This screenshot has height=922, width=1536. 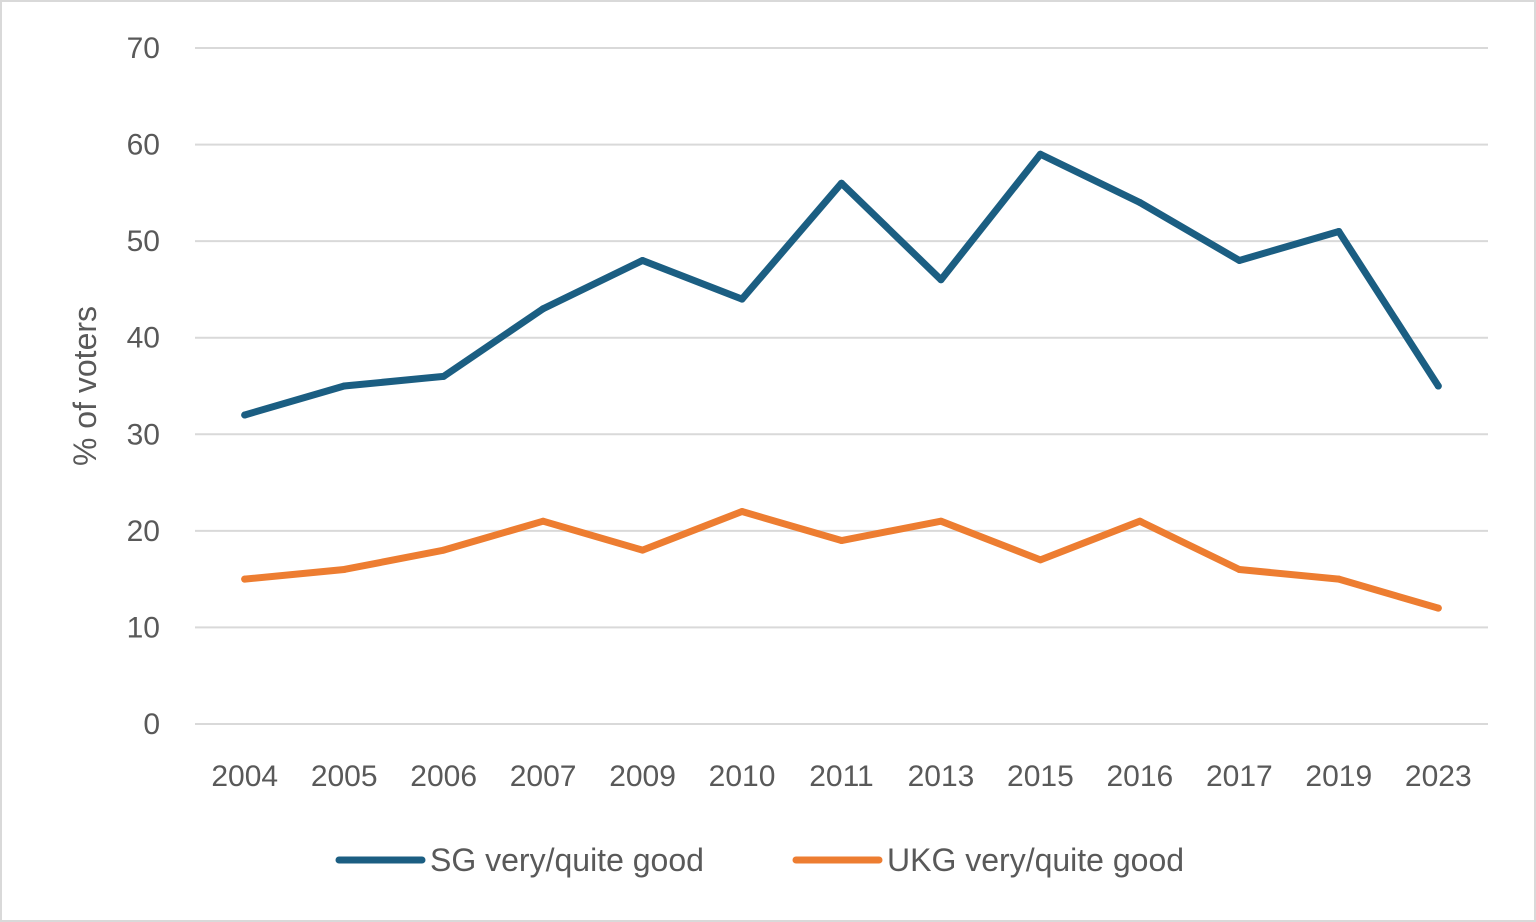 What do you see at coordinates (1239, 776) in the screenshot?
I see `x-tick-label: 2017` at bounding box center [1239, 776].